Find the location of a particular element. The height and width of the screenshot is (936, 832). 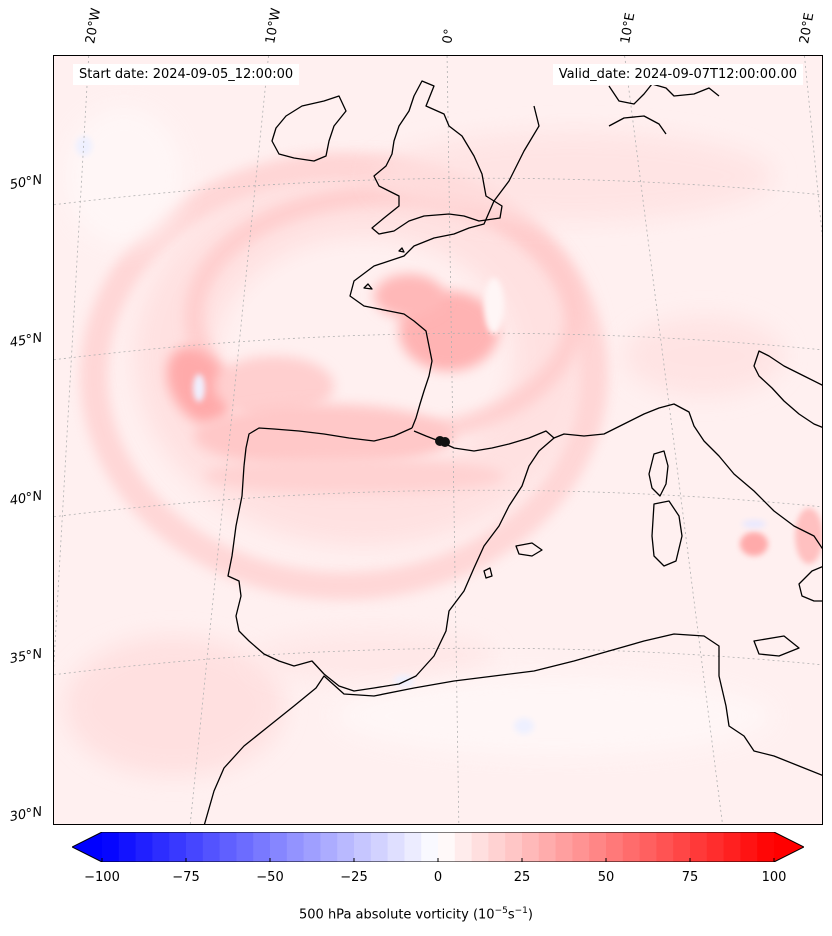

colorbar-tick-label: 0 is located at coordinates (438, 877).